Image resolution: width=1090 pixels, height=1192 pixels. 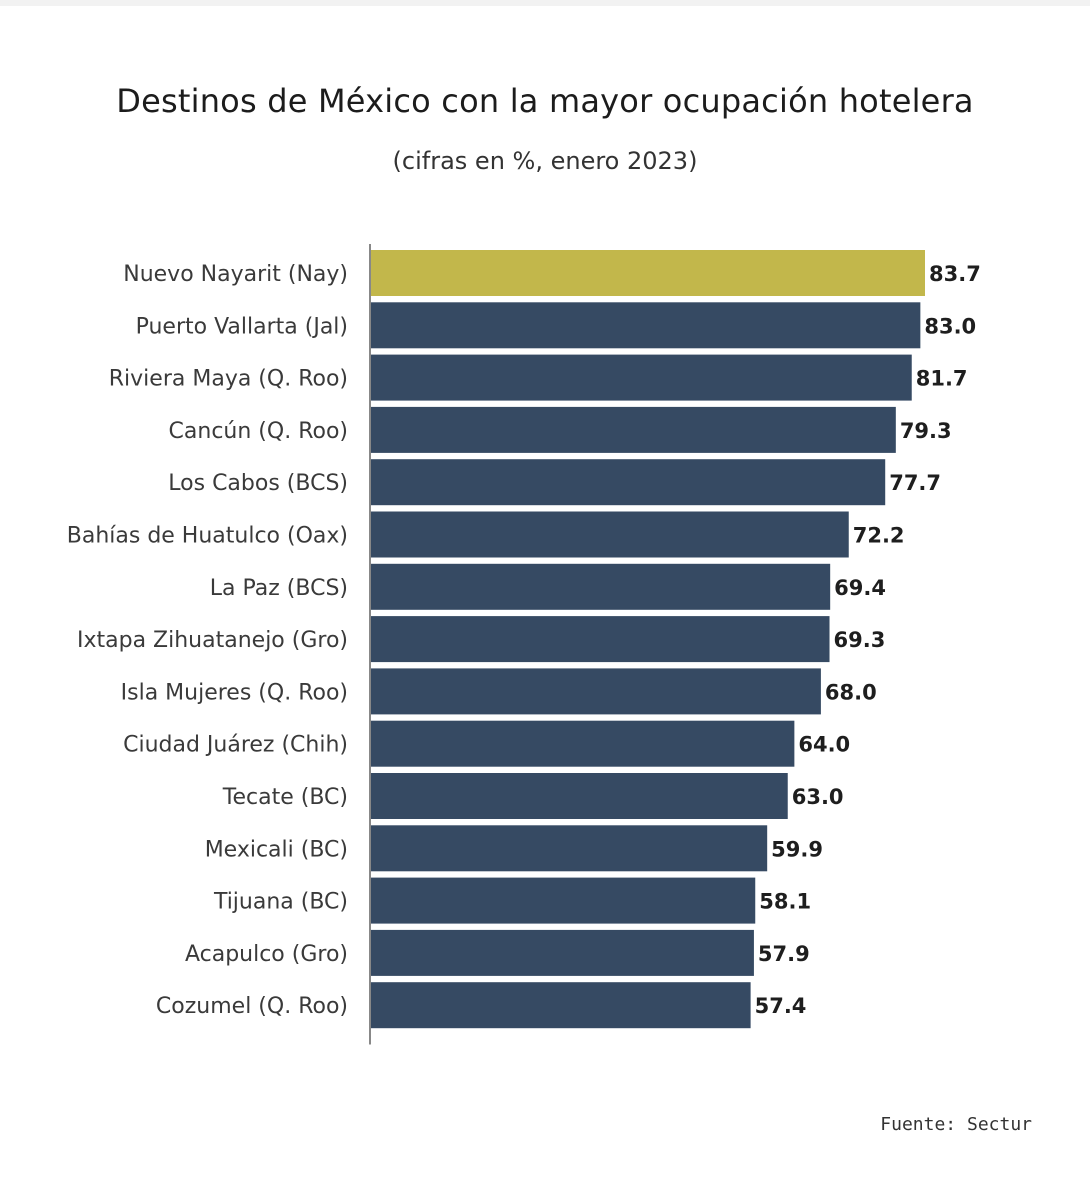 What do you see at coordinates (276, 849) in the screenshot?
I see `category-label: Mexicali (BC)` at bounding box center [276, 849].